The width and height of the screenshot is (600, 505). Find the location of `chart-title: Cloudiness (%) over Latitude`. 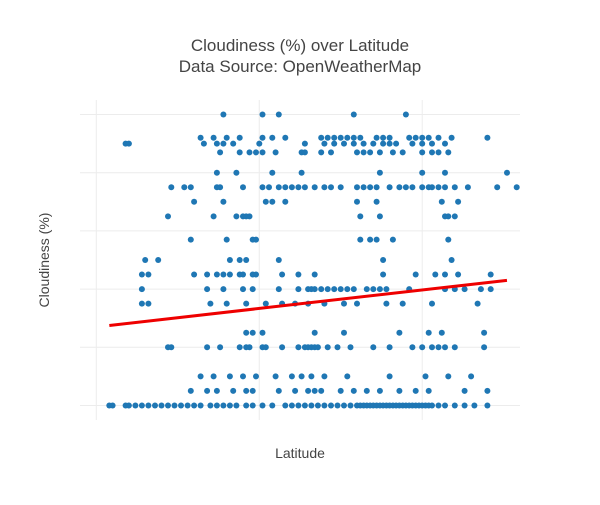

chart-title: Cloudiness (%) over Latitude is located at coordinates (300, 45).